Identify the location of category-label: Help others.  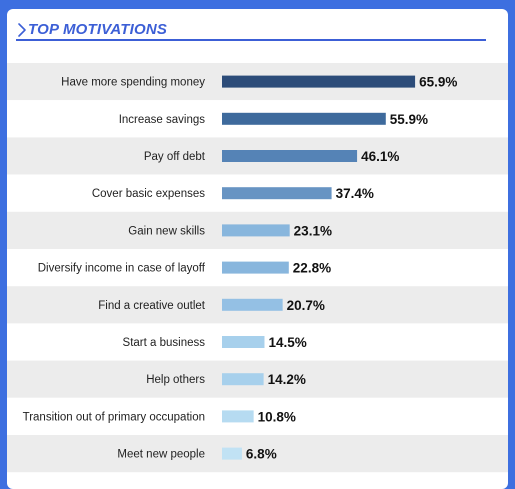
(175, 380).